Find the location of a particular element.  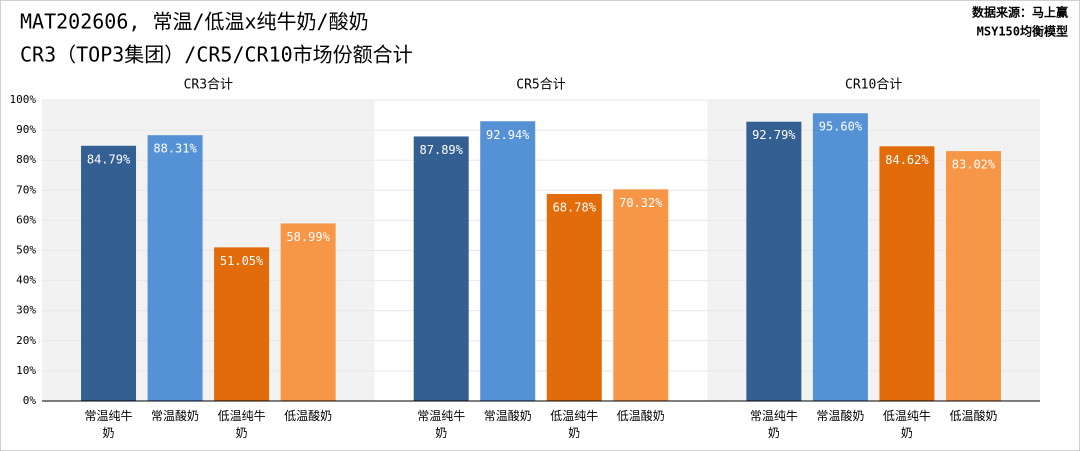

y-tick-label: 10% is located at coordinates (26, 370).